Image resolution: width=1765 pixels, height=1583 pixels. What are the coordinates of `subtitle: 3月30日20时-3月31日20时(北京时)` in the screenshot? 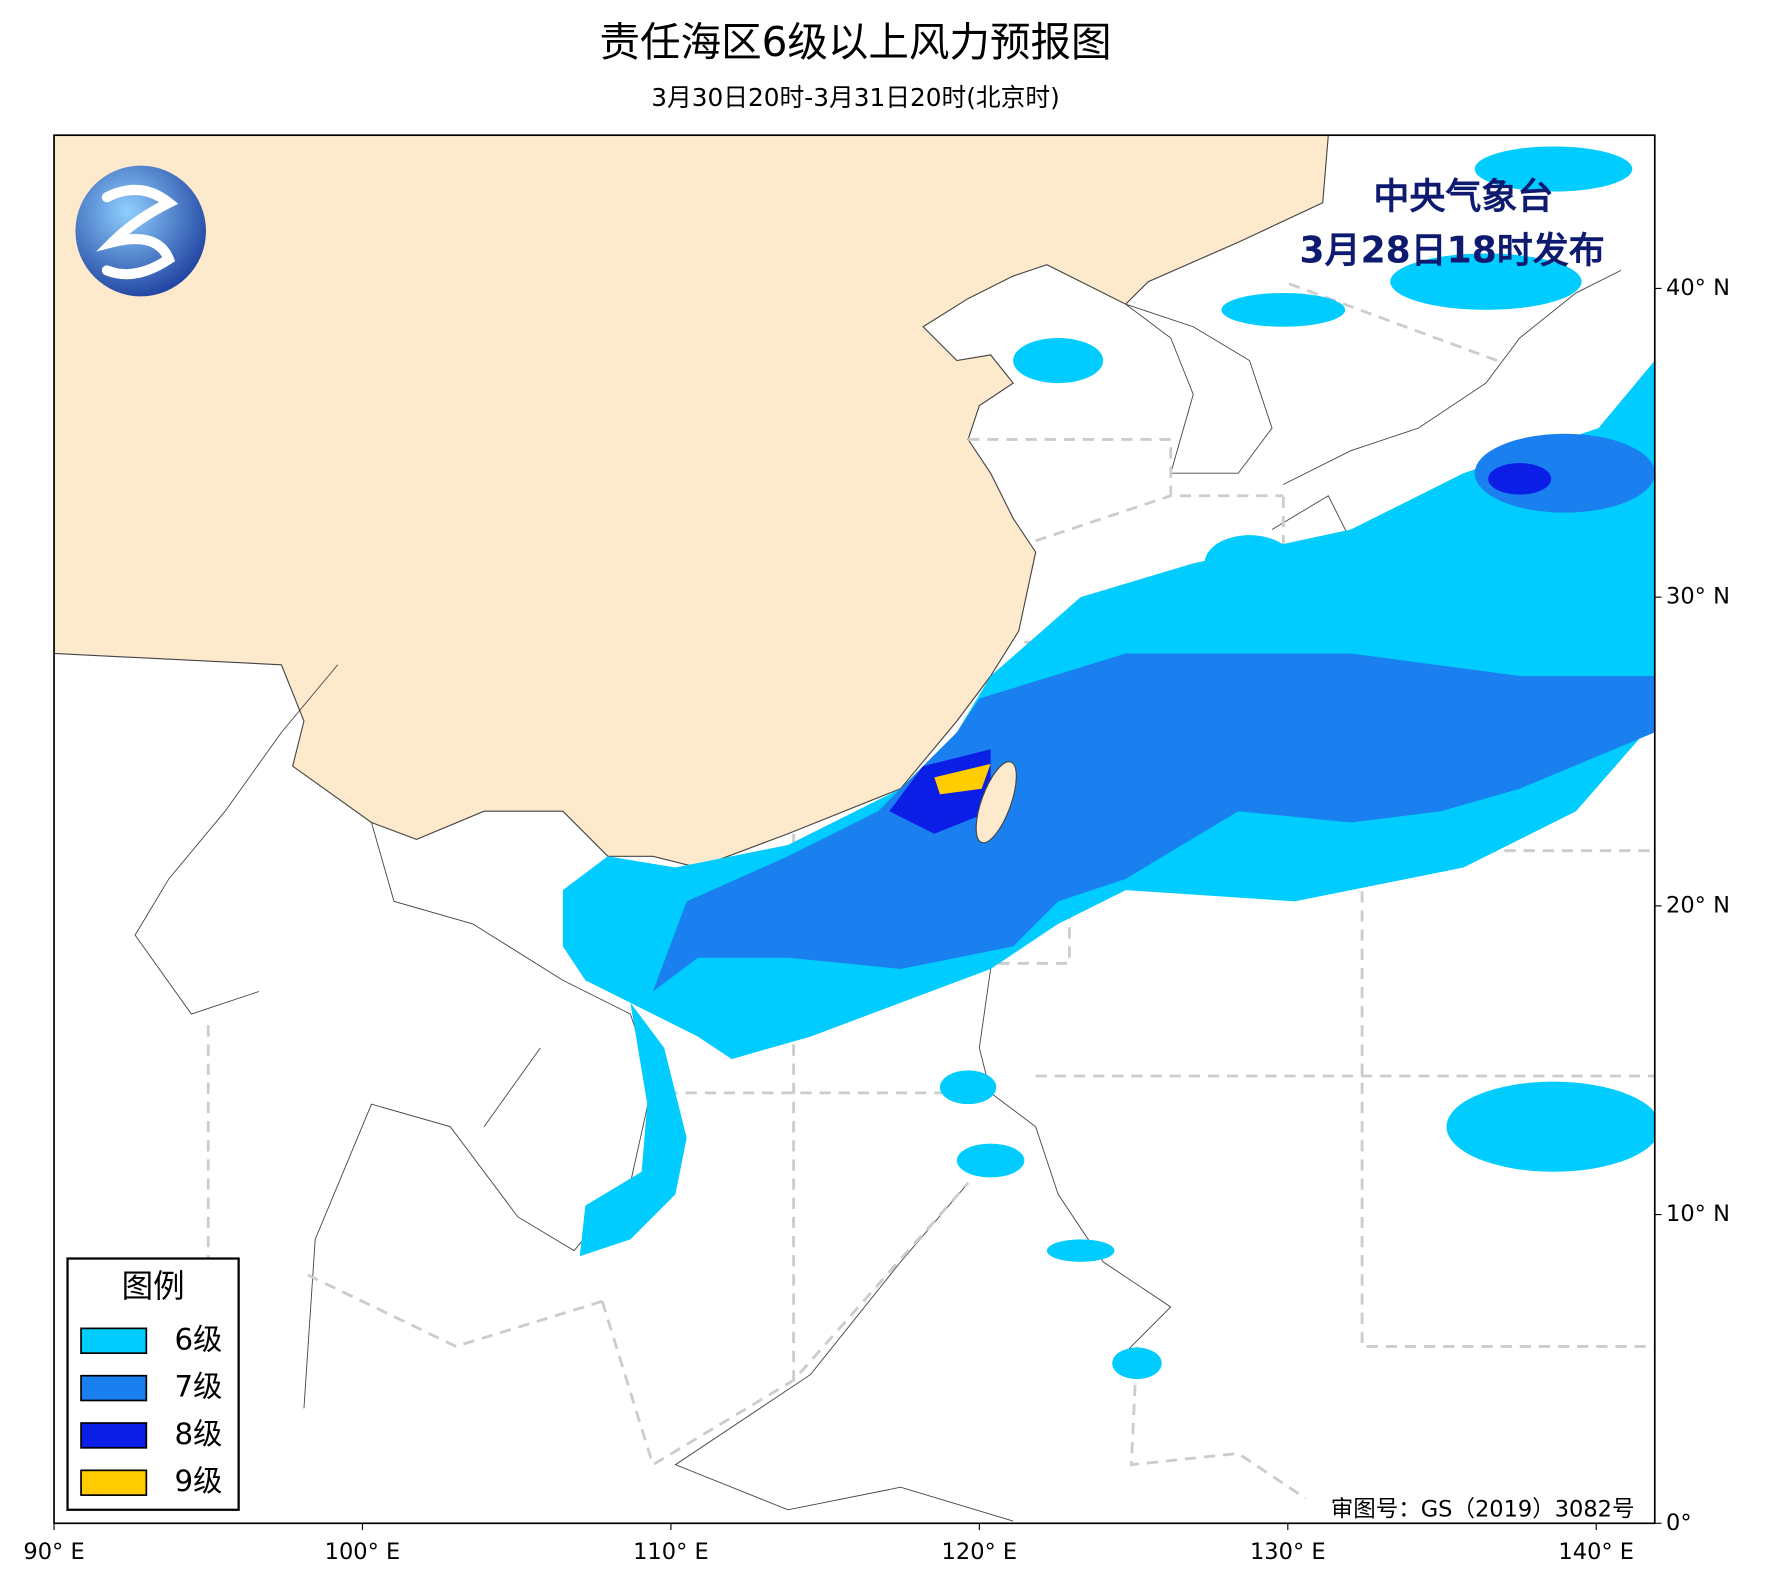 It's located at (855, 97).